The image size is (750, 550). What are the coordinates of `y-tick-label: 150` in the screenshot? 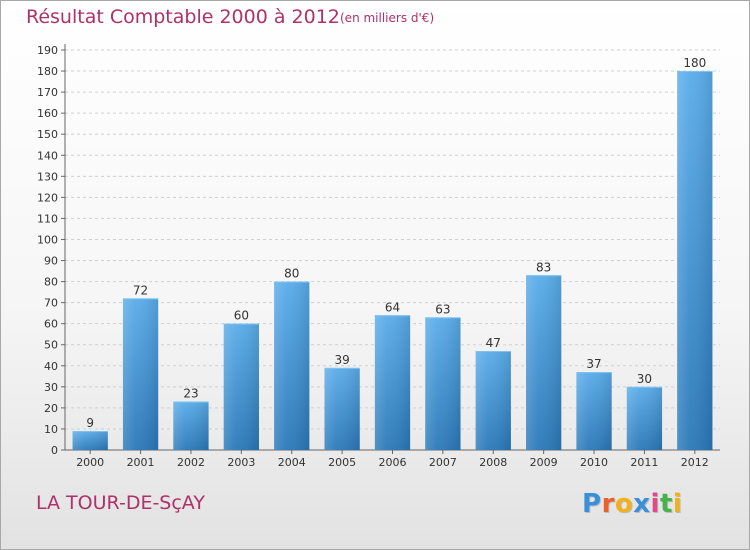 It's located at (47, 134).